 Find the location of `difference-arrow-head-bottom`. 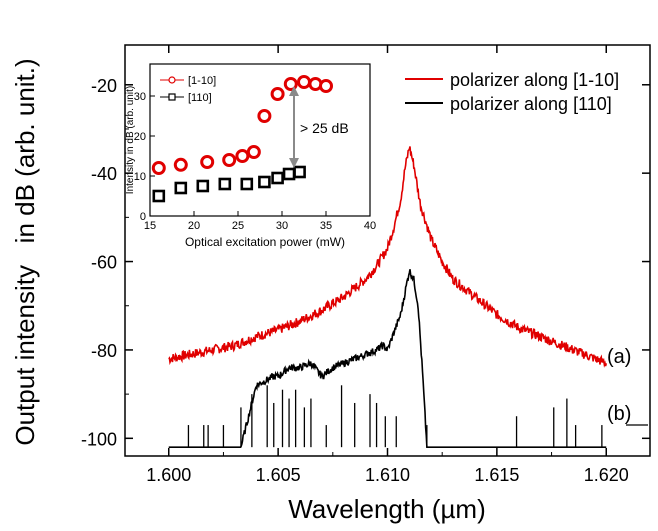

difference-arrow-head-bottom is located at coordinates (294, 163).